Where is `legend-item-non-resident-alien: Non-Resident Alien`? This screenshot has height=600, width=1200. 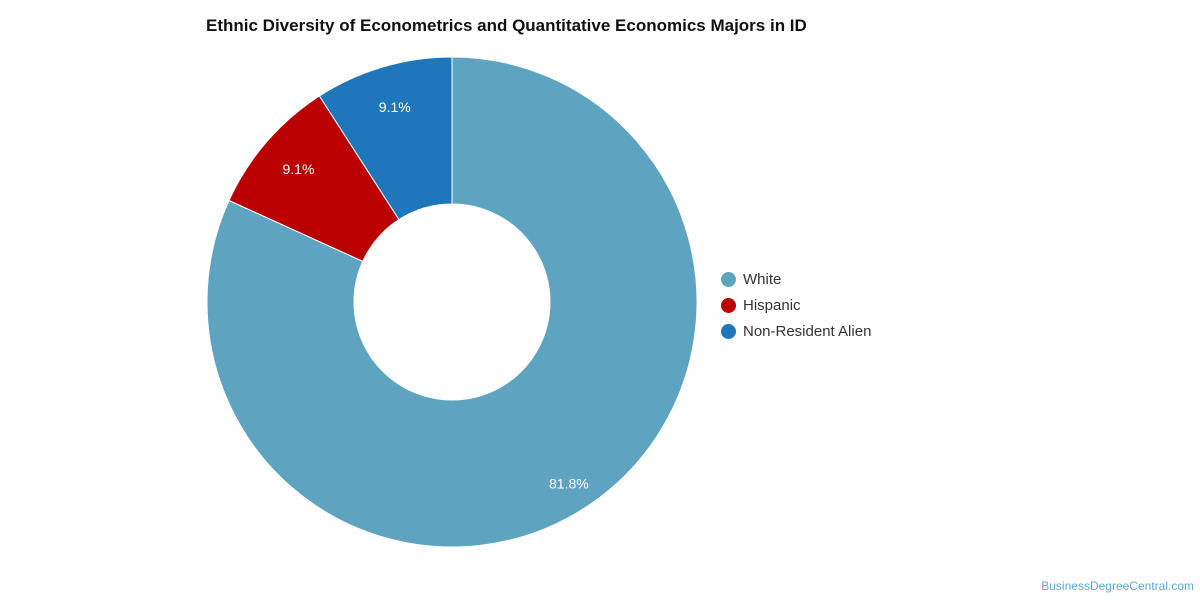 legend-item-non-resident-alien: Non-Resident Alien is located at coordinates (796, 331).